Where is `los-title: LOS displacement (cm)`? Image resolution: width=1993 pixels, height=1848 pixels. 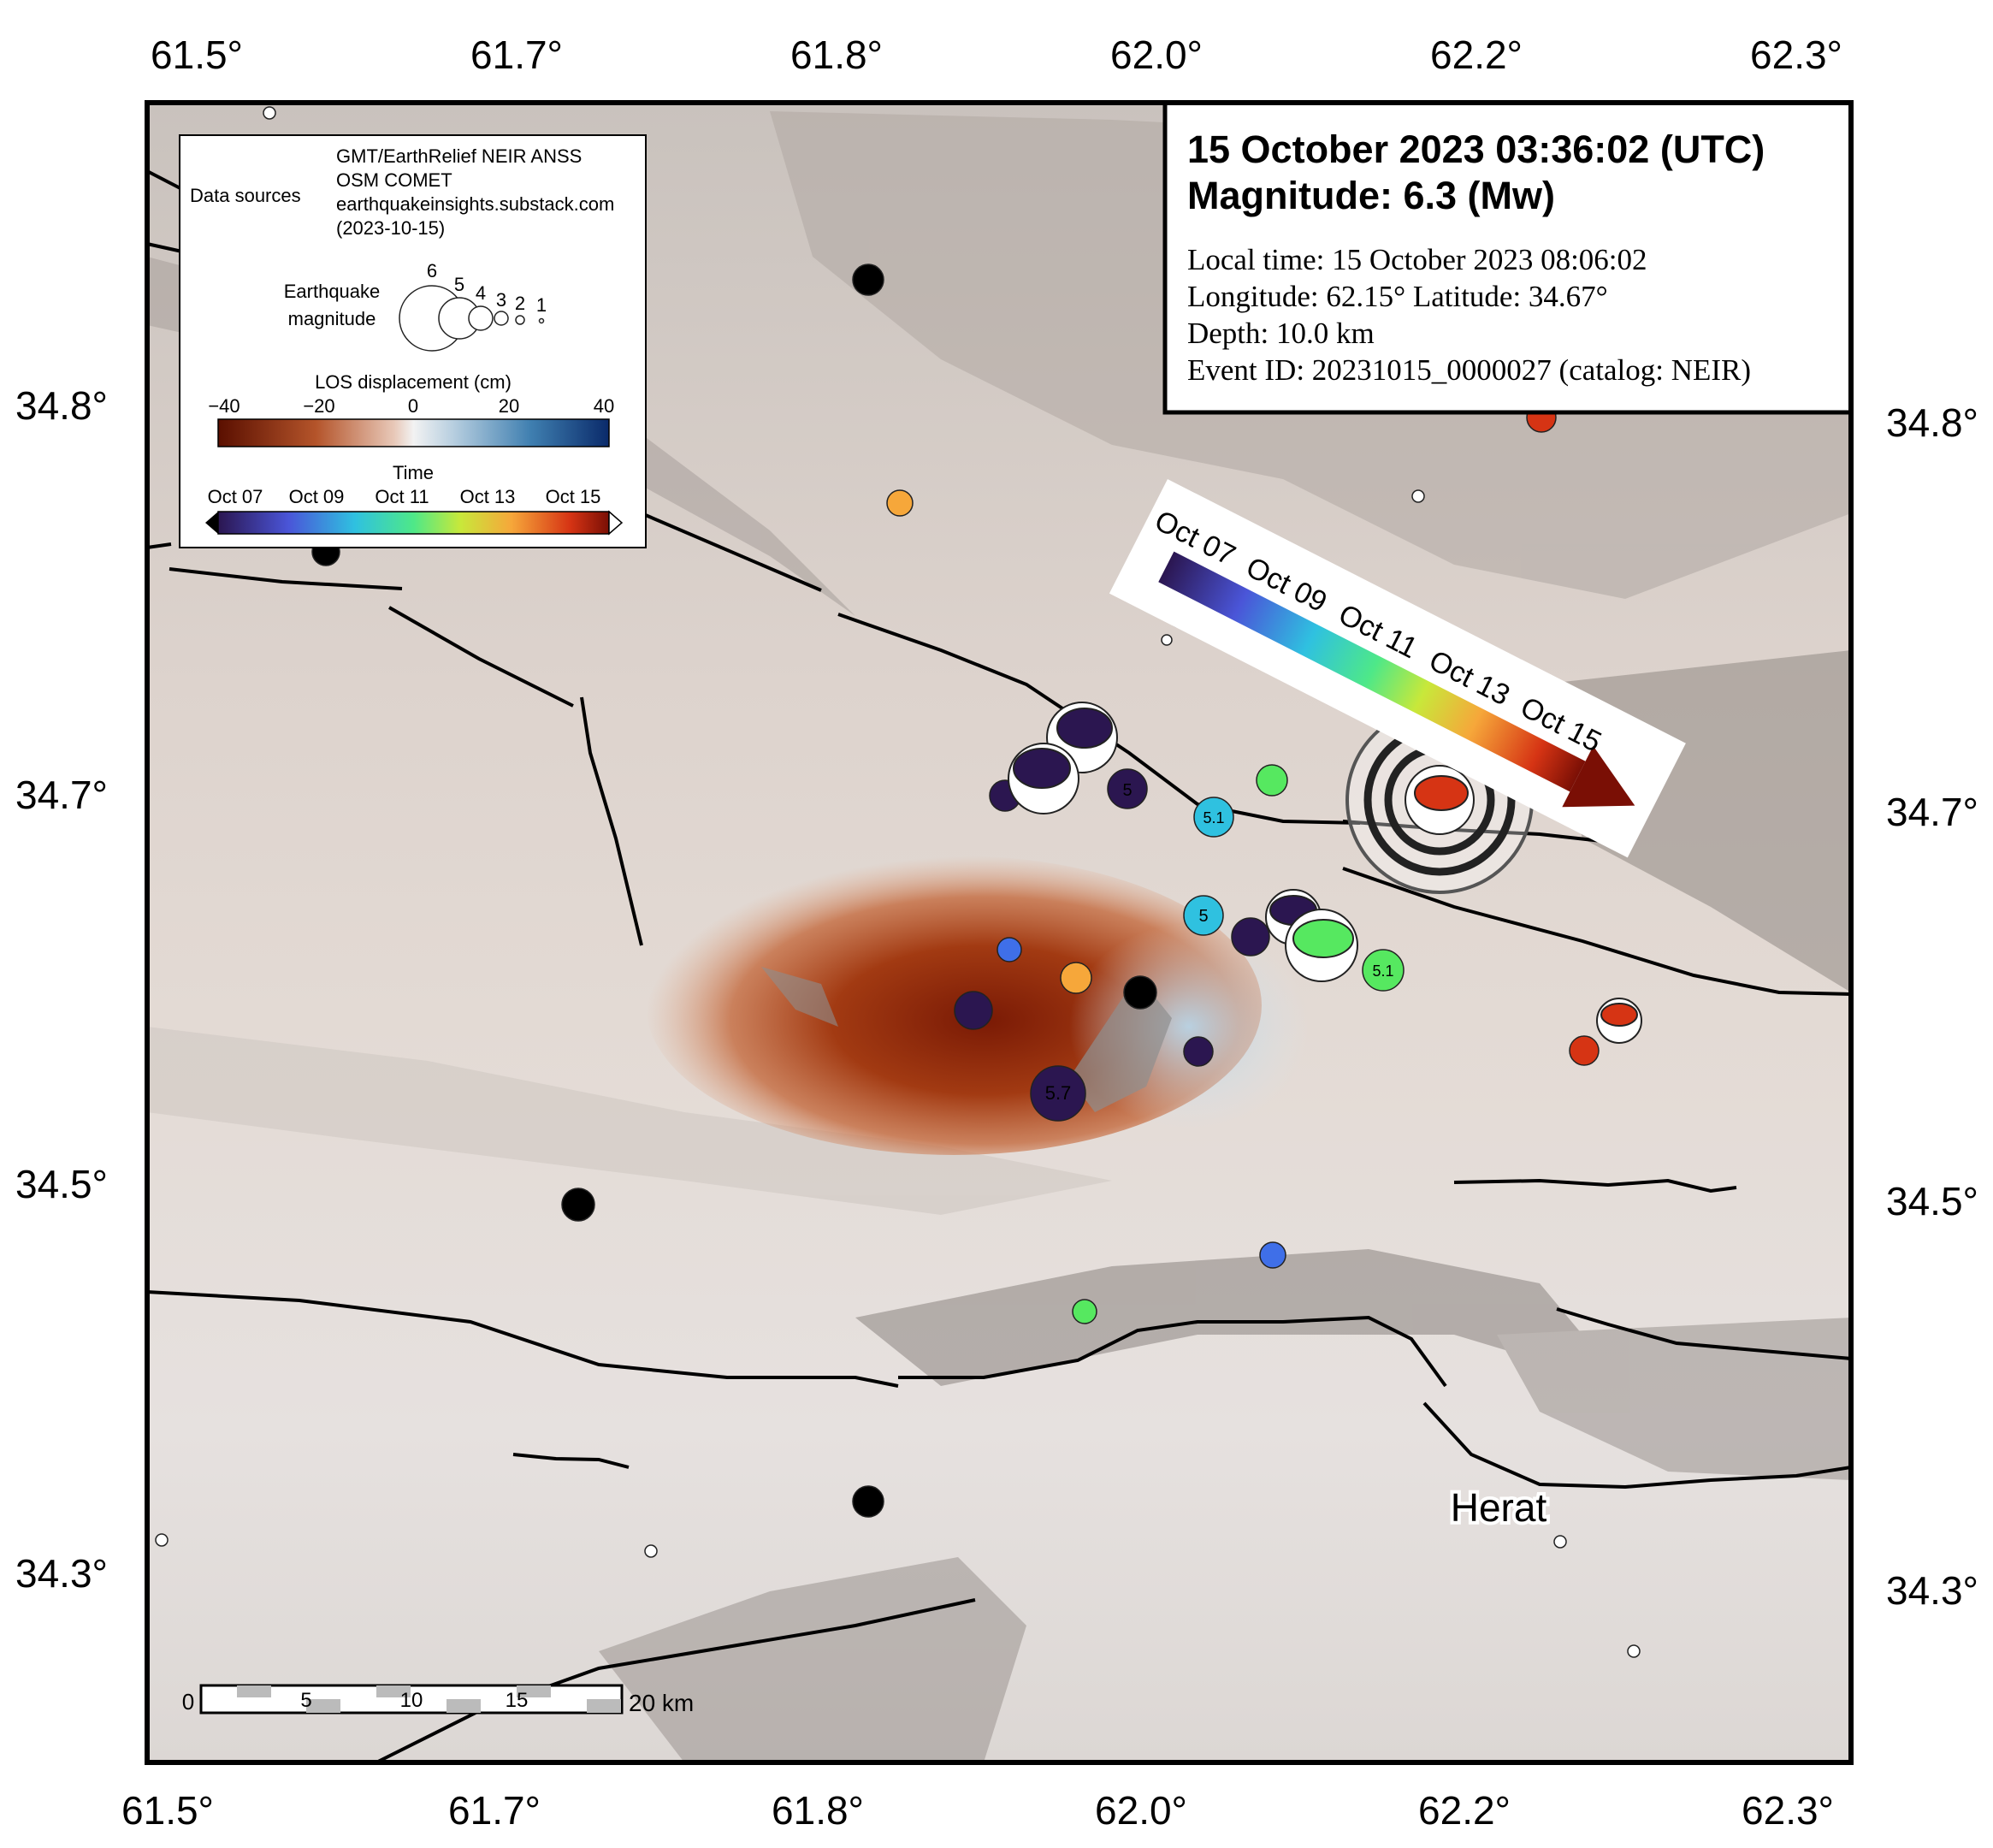
los-title: LOS displacement (cm) is located at coordinates (414, 382).